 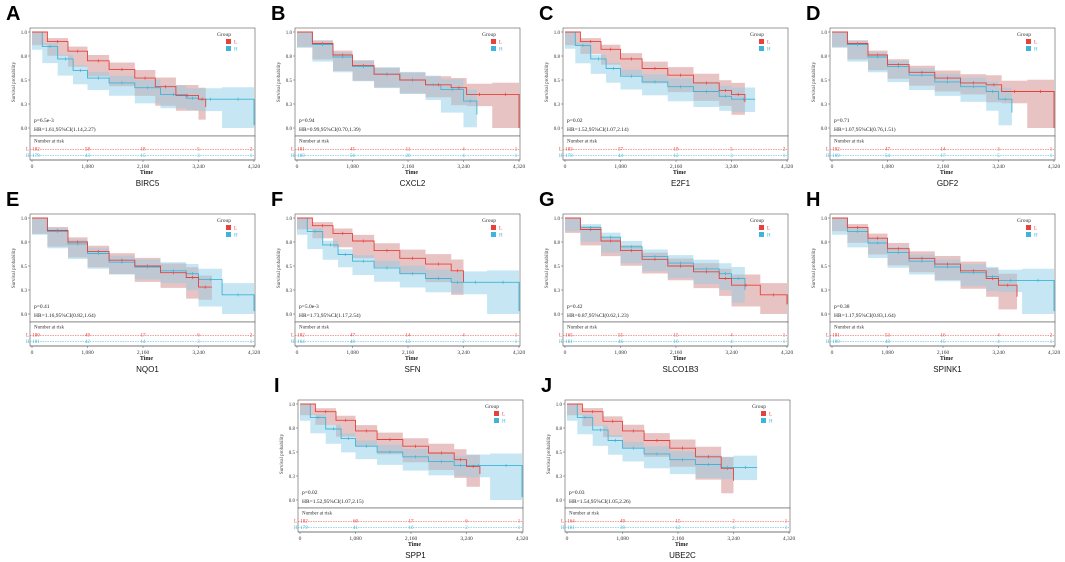 What do you see at coordinates (42, 307) in the screenshot?
I see `p-value: p=0.41` at bounding box center [42, 307].